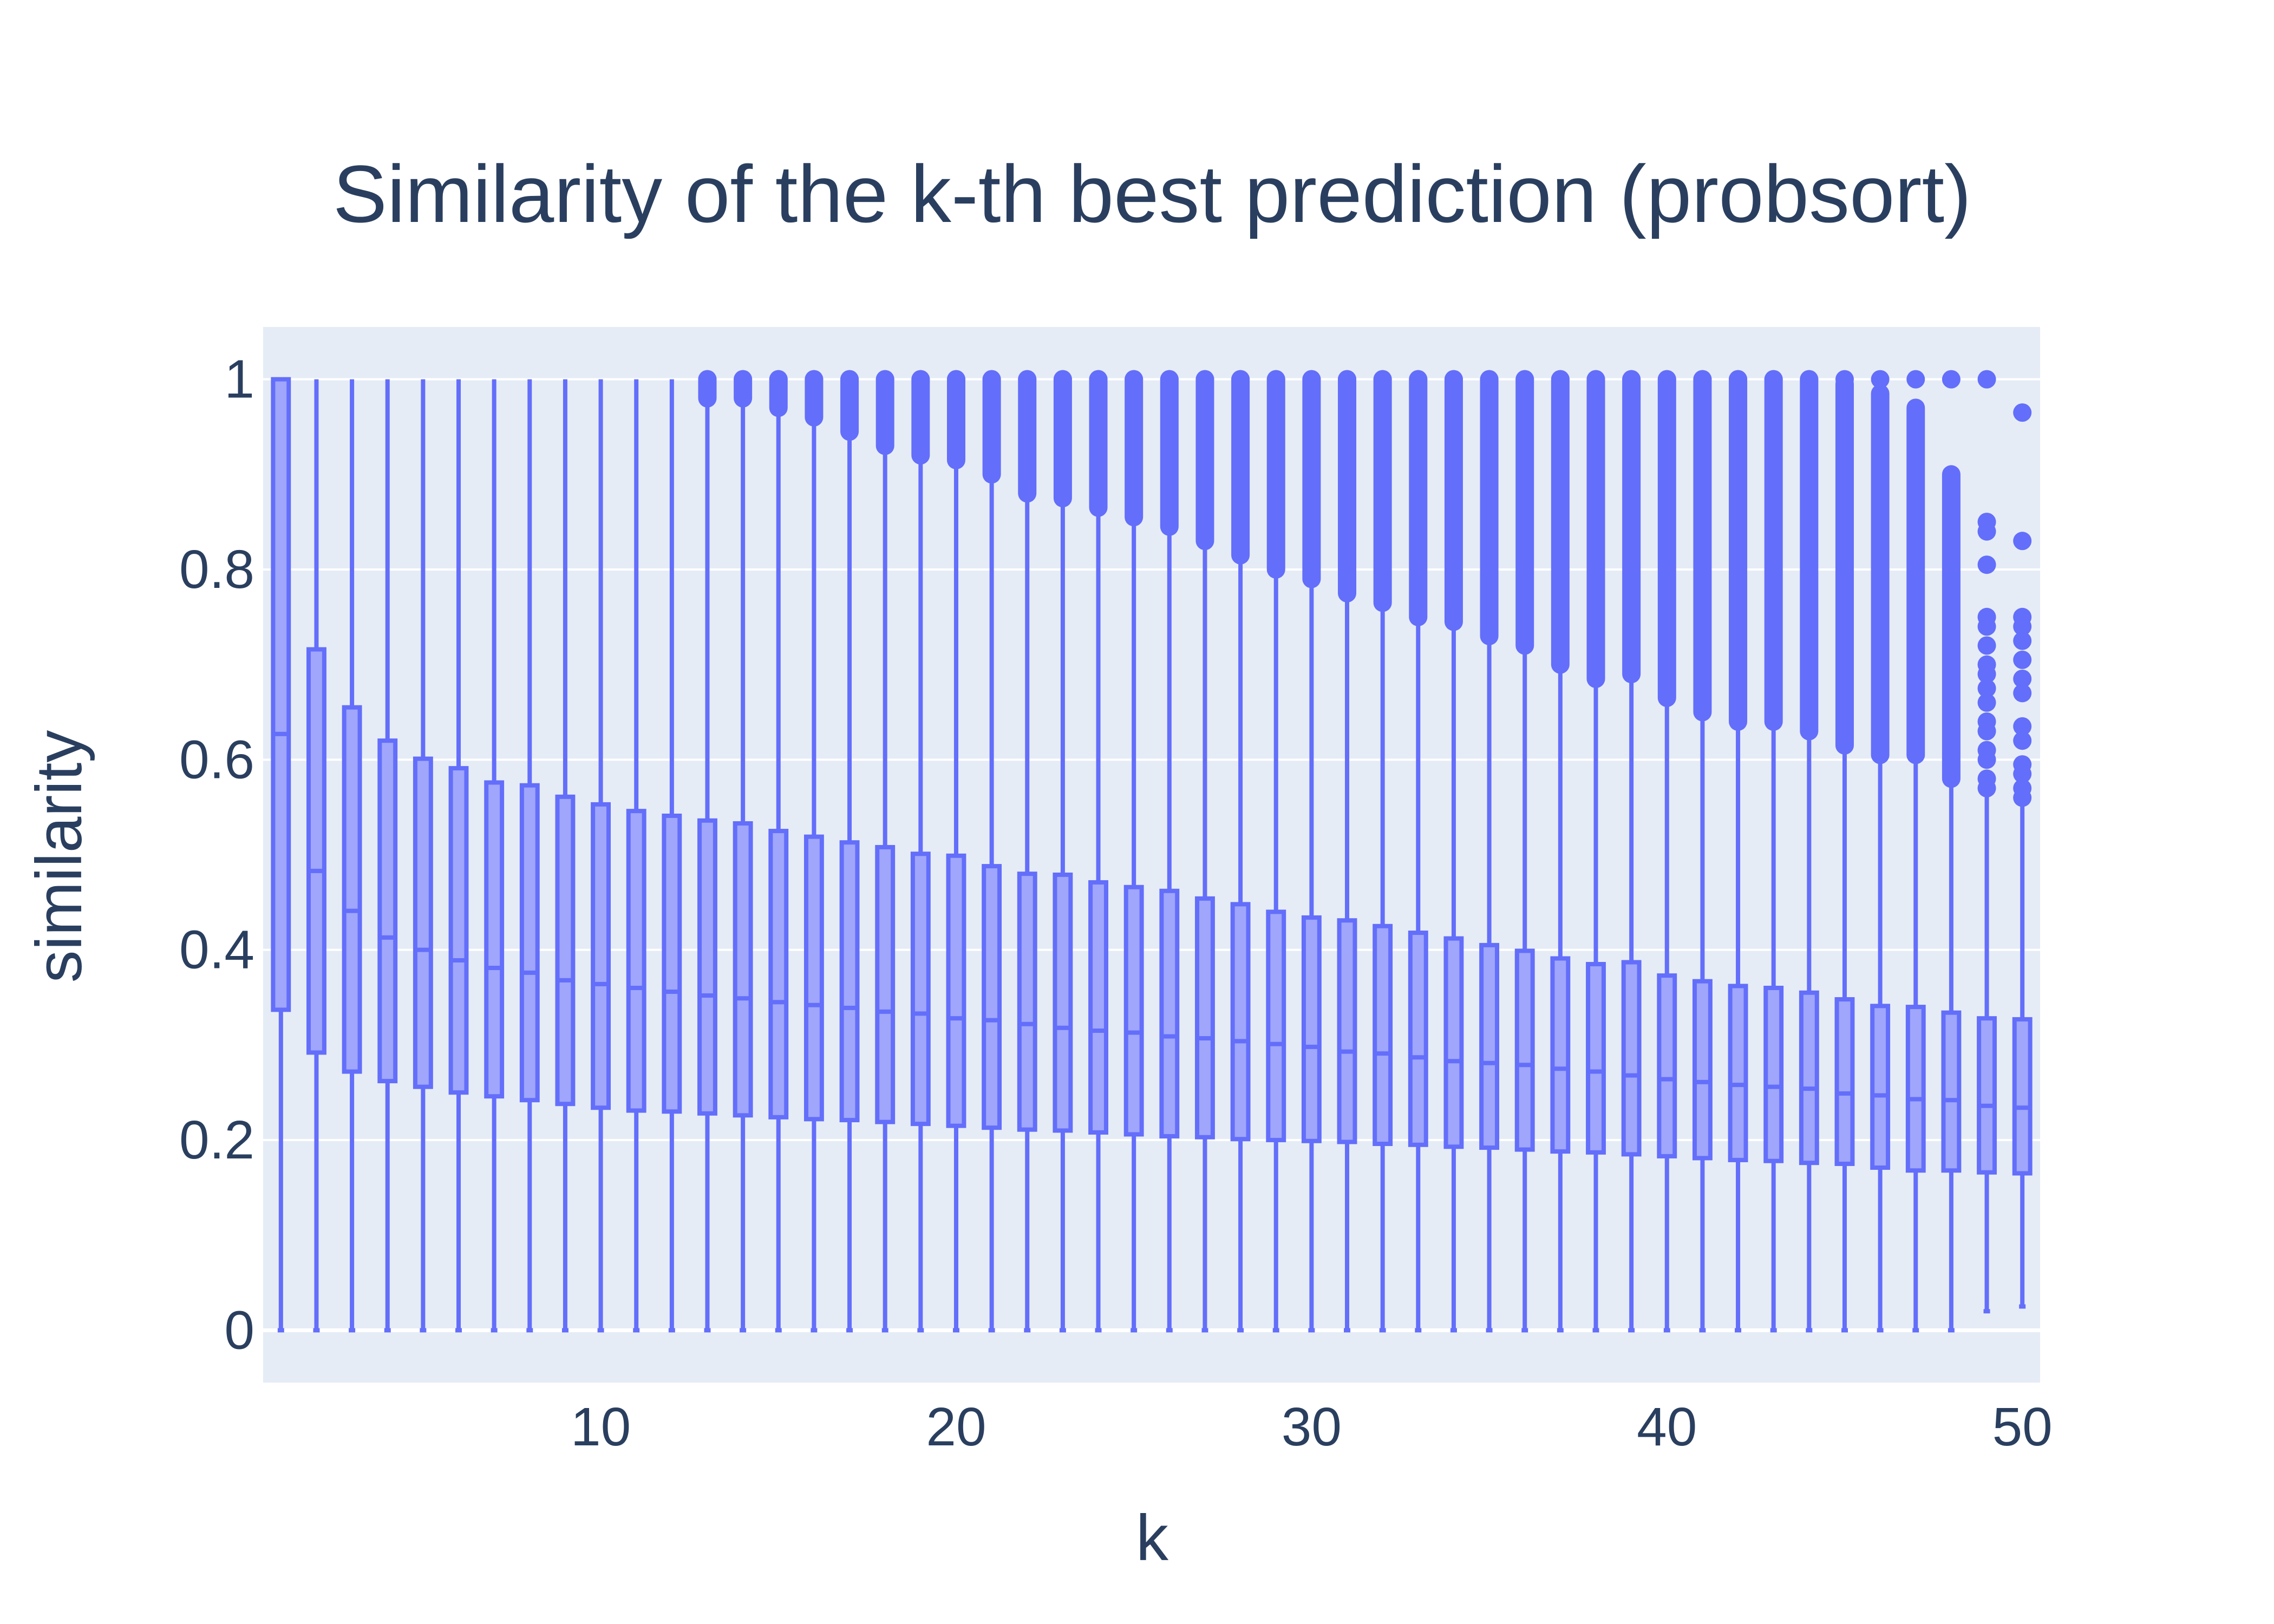  What do you see at coordinates (1153, 1538) in the screenshot?
I see `x-axis-label: k` at bounding box center [1153, 1538].